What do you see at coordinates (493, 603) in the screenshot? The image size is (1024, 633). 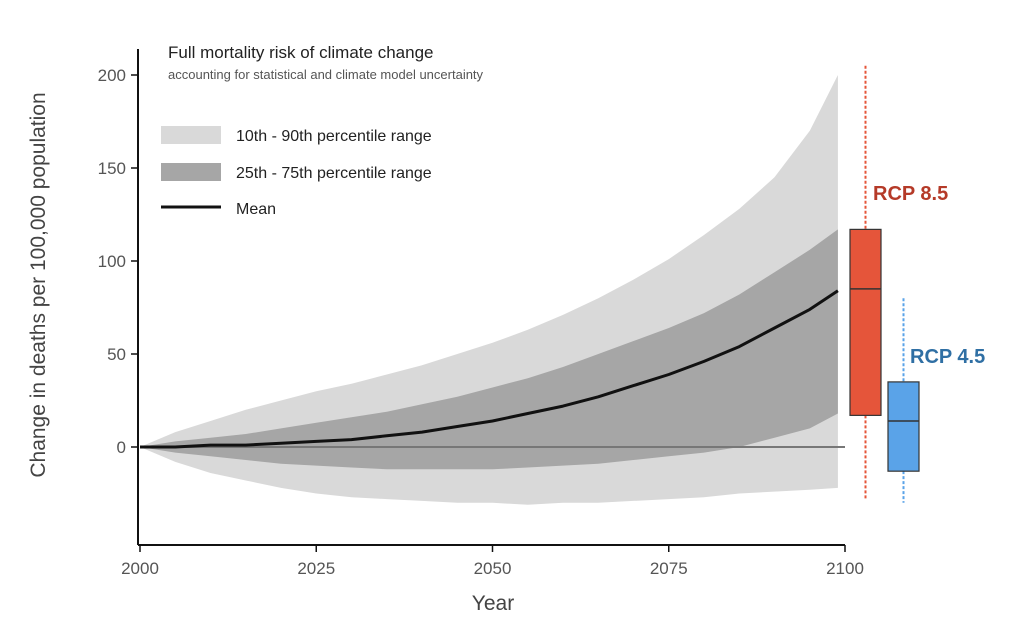 I see `x-axis-title: Year` at bounding box center [493, 603].